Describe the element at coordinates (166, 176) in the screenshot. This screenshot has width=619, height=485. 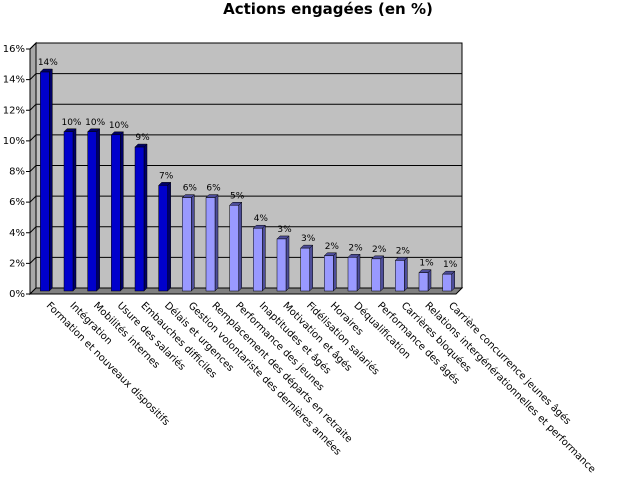
I see `data-label: 7%` at that location.